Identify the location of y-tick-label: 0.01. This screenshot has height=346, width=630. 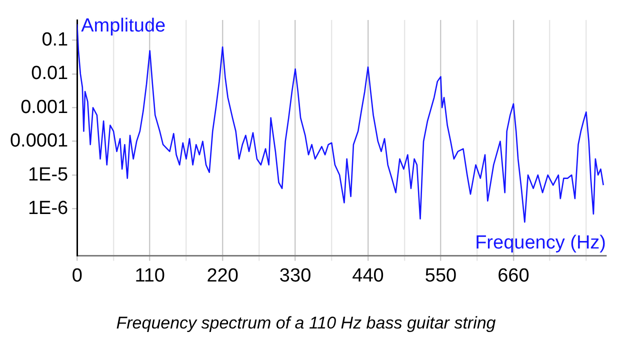
(49, 73).